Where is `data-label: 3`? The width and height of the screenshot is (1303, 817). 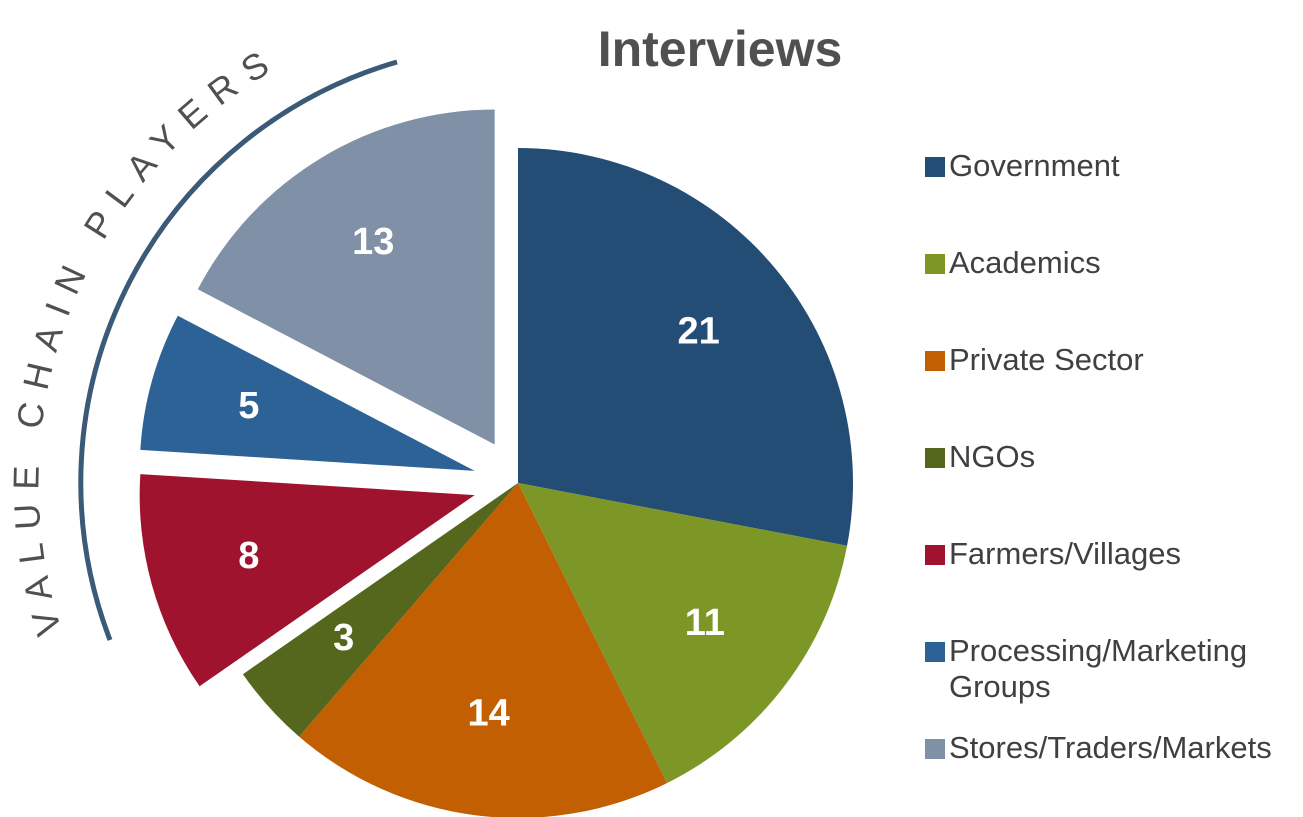 data-label: 3 is located at coordinates (343, 638).